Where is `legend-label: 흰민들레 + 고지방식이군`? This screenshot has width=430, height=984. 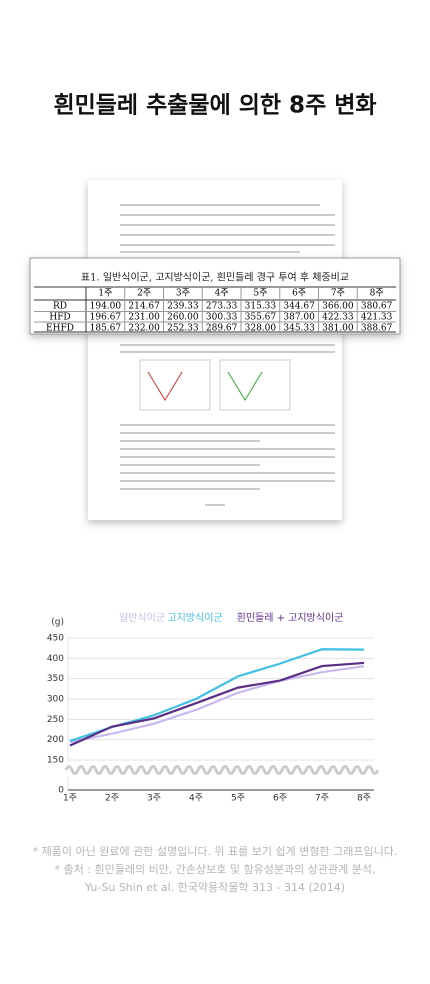
legend-label: 흰민들레 + 고지방식이군 is located at coordinates (290, 618).